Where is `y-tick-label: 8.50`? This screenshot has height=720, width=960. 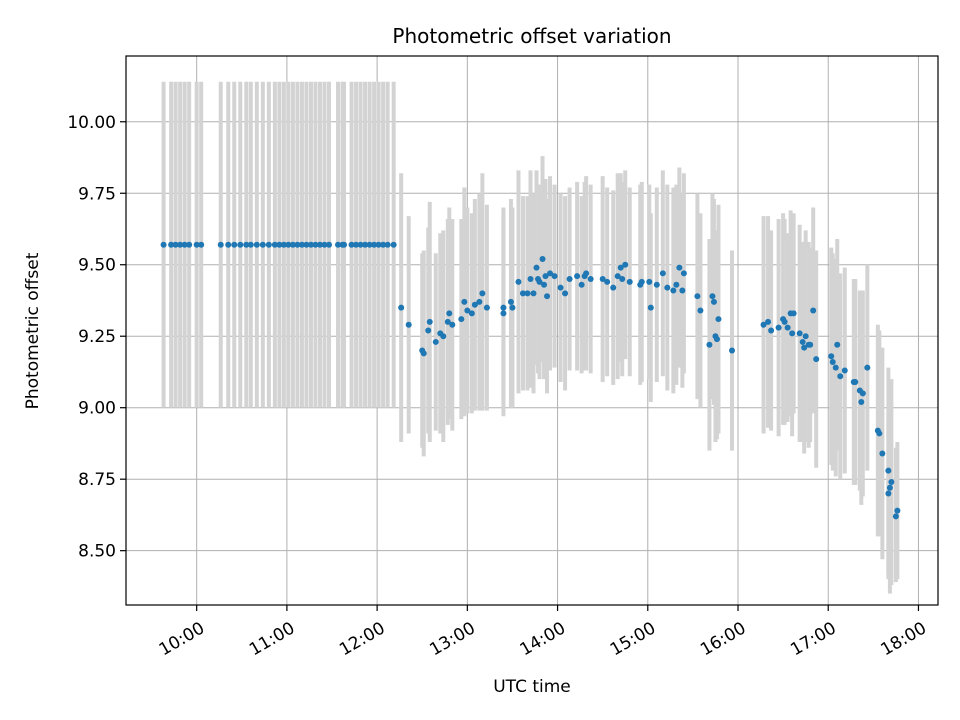 y-tick-label: 8.50 is located at coordinates (97, 552).